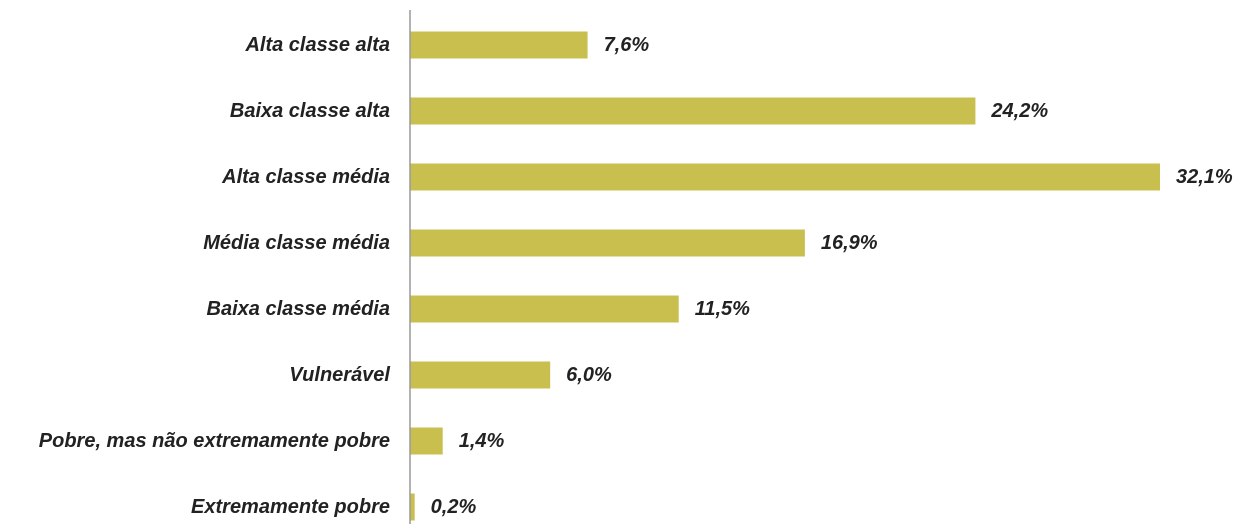  I want to click on value-label-1: 24,2%, so click(1019, 111).